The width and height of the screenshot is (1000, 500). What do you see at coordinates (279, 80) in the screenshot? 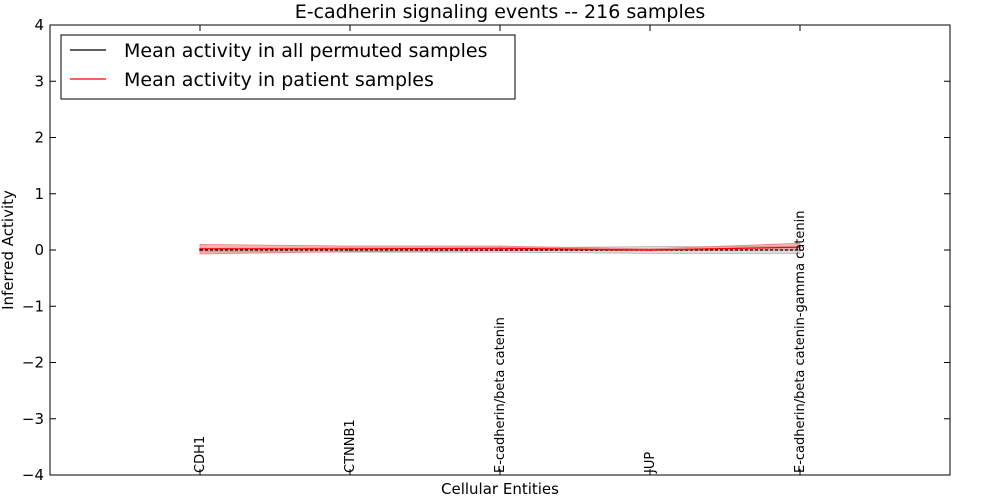
I see `legend-entry-patient: Mean activity in patient samples` at bounding box center [279, 80].